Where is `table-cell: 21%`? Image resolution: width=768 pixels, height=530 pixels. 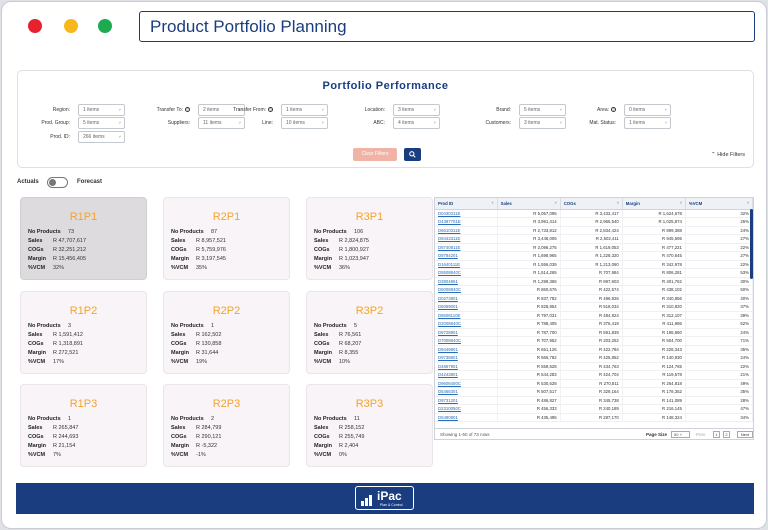
table-cell: 21% is located at coordinates (719, 375).